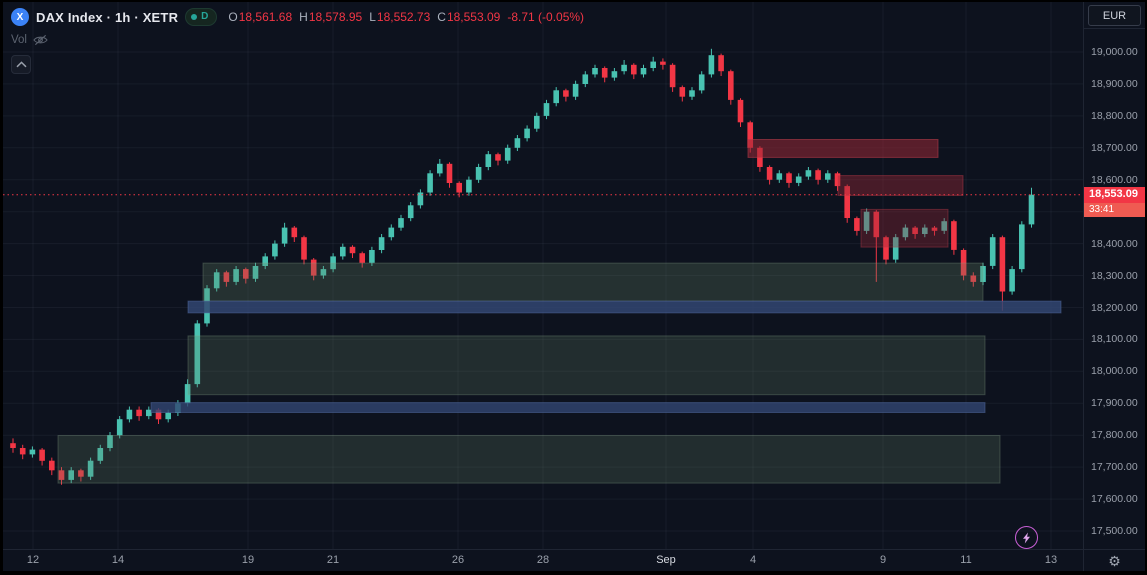 This screenshot has width=1147, height=575. Describe the element at coordinates (1114, 435) in the screenshot. I see `price-tick: 17,800.00` at that location.